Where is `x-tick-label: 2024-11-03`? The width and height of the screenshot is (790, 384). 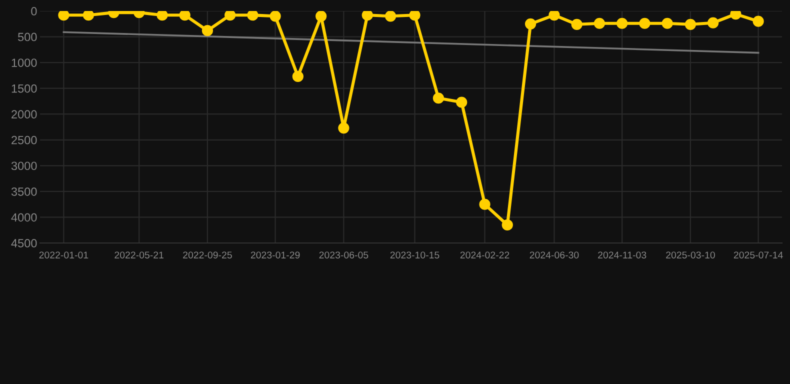 x-tick-label: 2024-11-03 is located at coordinates (622, 255).